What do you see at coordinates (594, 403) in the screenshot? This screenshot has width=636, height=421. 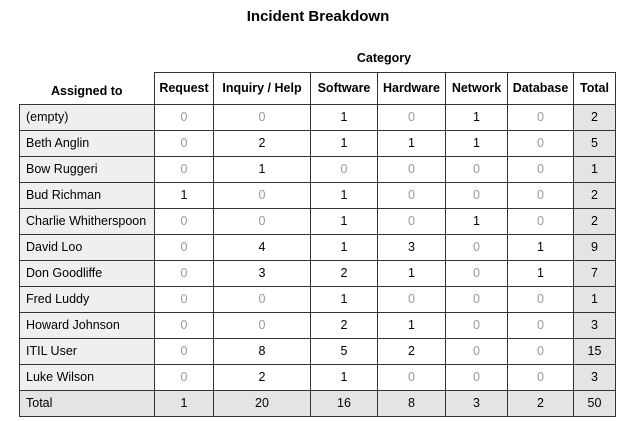 I see `cell-total: 50` at bounding box center [594, 403].